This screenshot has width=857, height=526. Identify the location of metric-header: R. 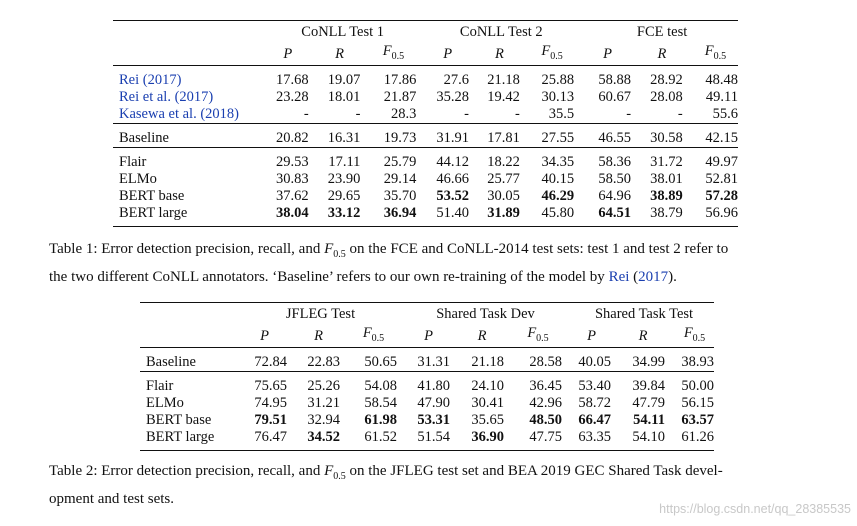
(499, 53).